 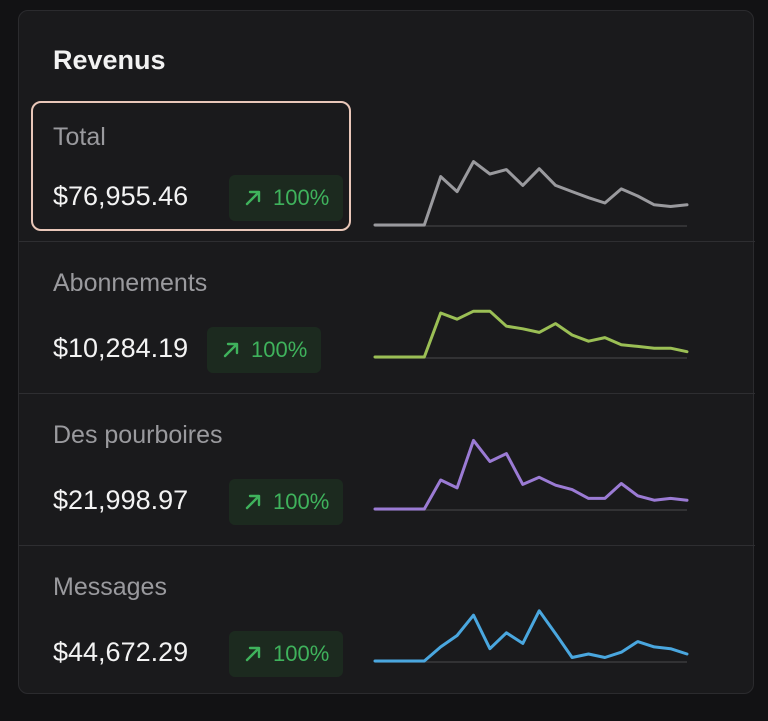 I want to click on sparkline-total, so click(x=531, y=193).